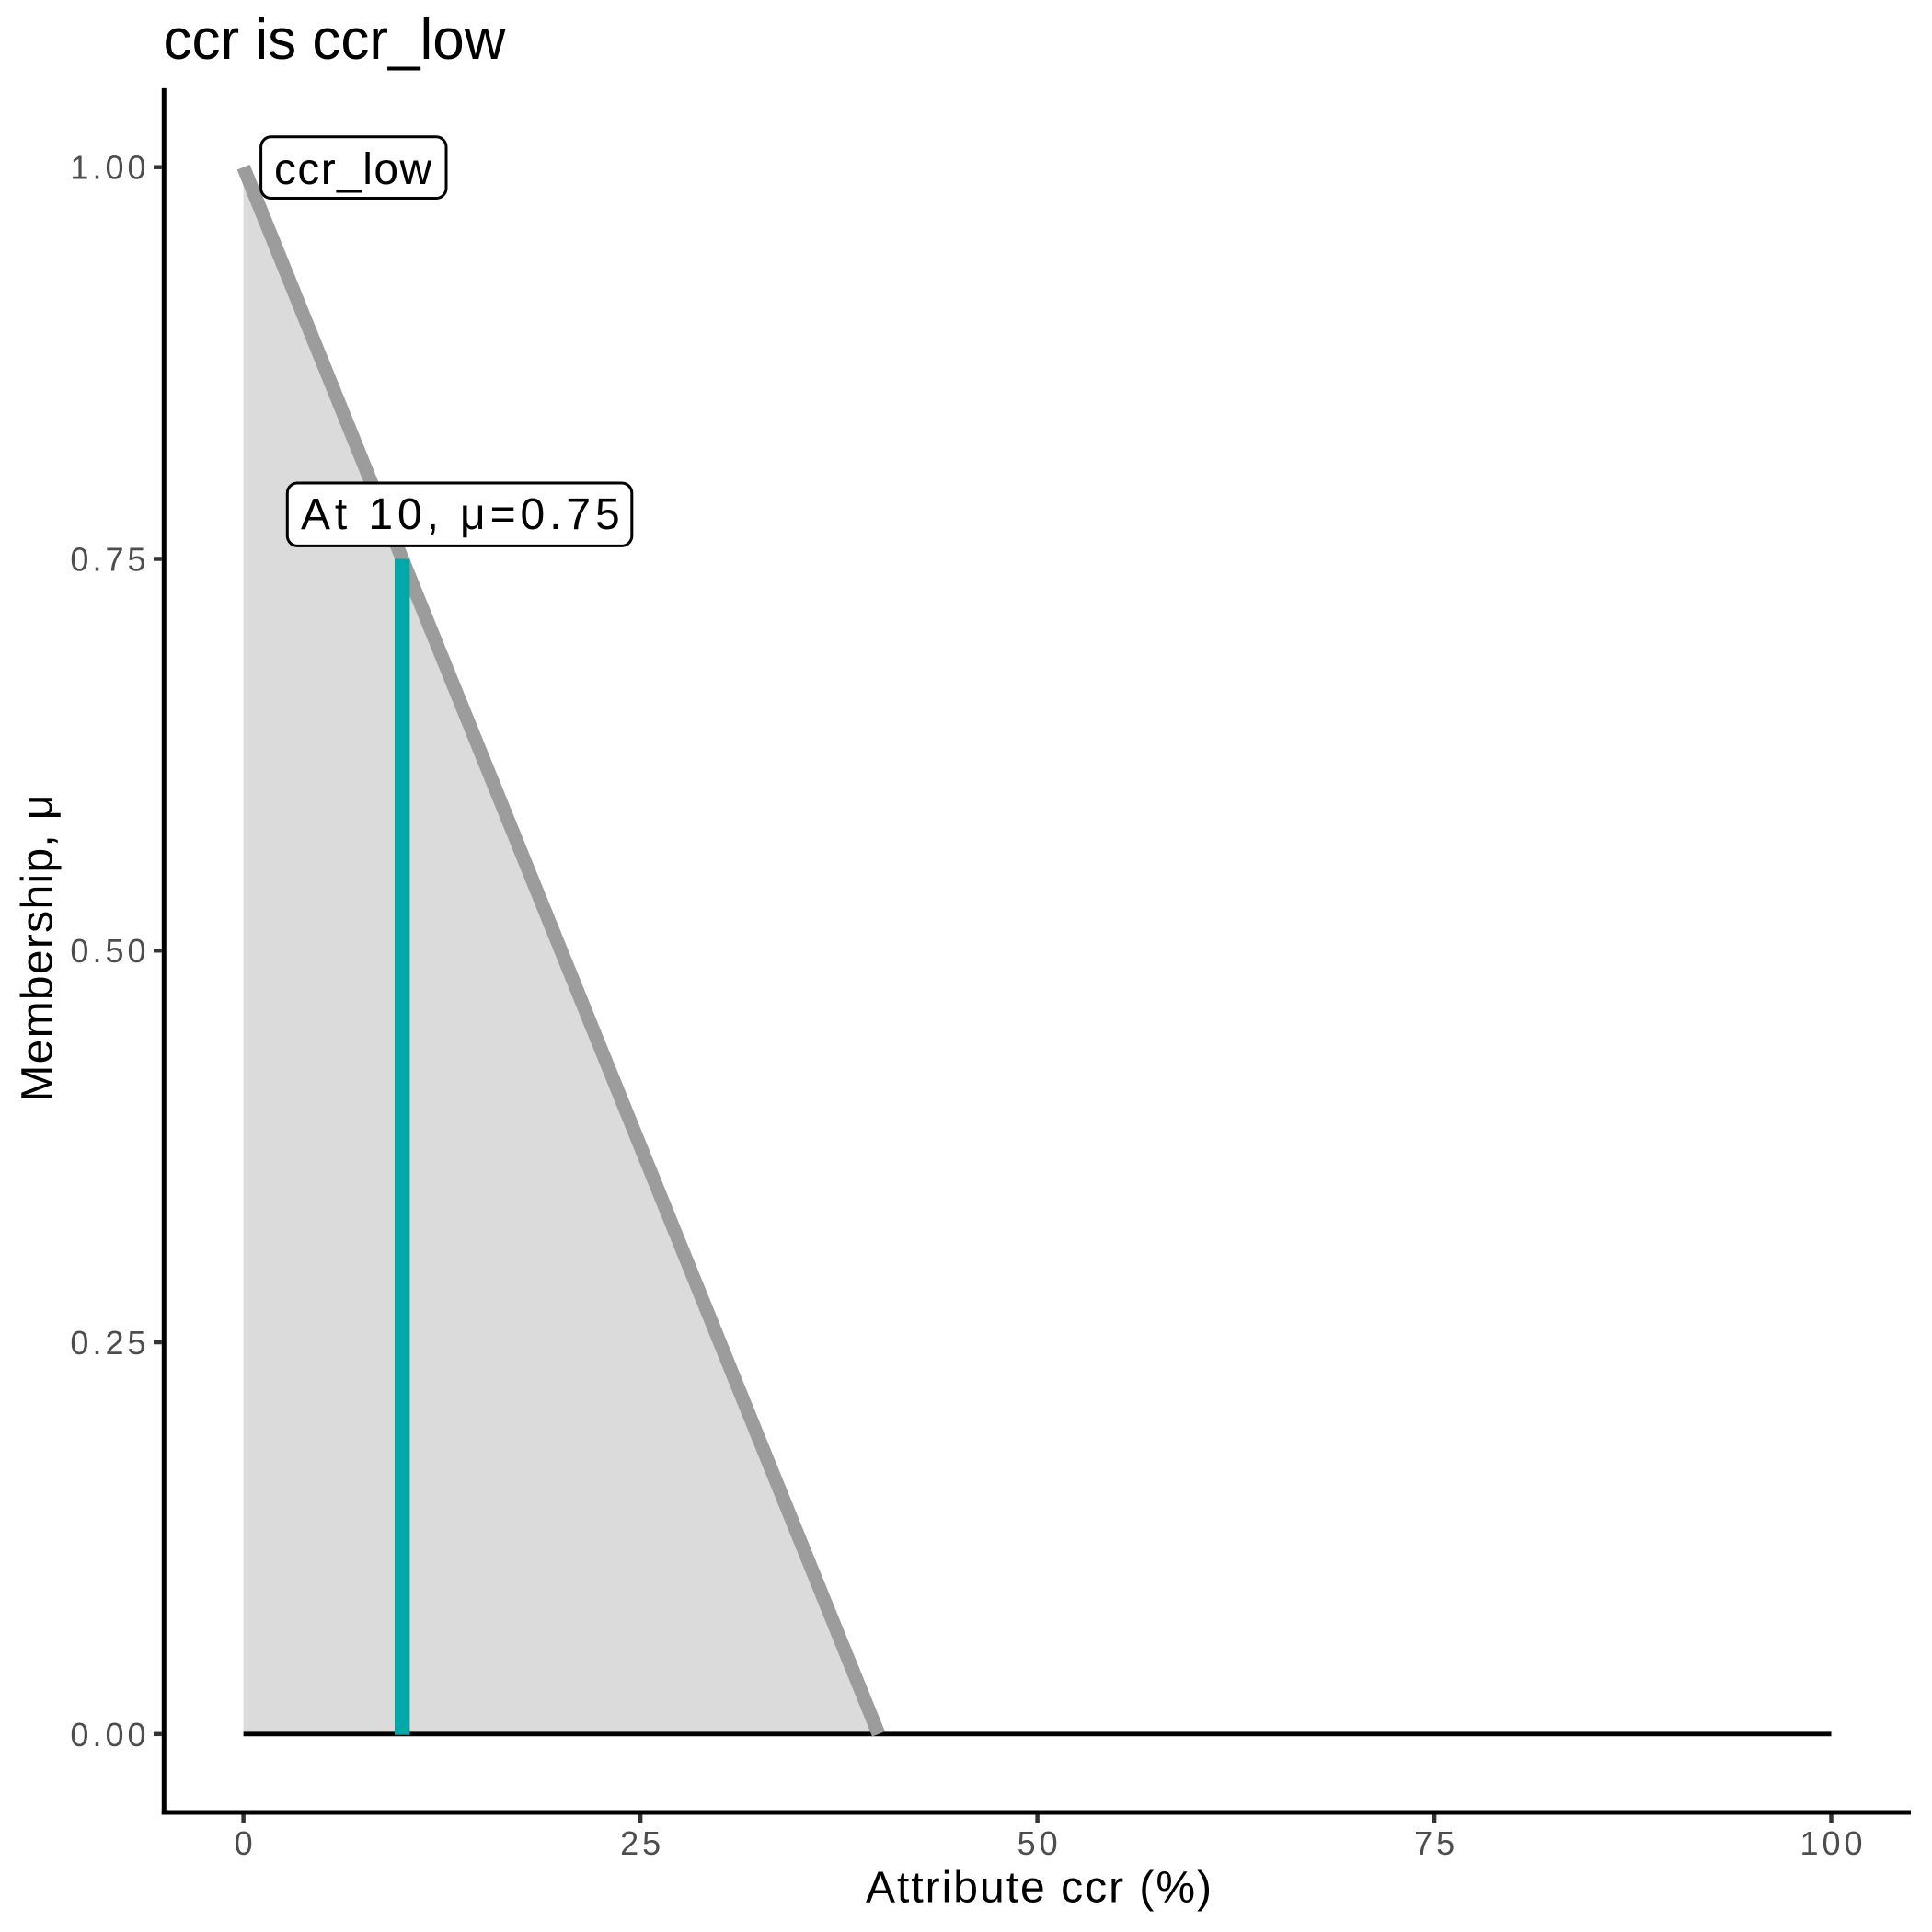  What do you see at coordinates (109, 1343) in the screenshot?
I see `svg-text: 0.25` at bounding box center [109, 1343].